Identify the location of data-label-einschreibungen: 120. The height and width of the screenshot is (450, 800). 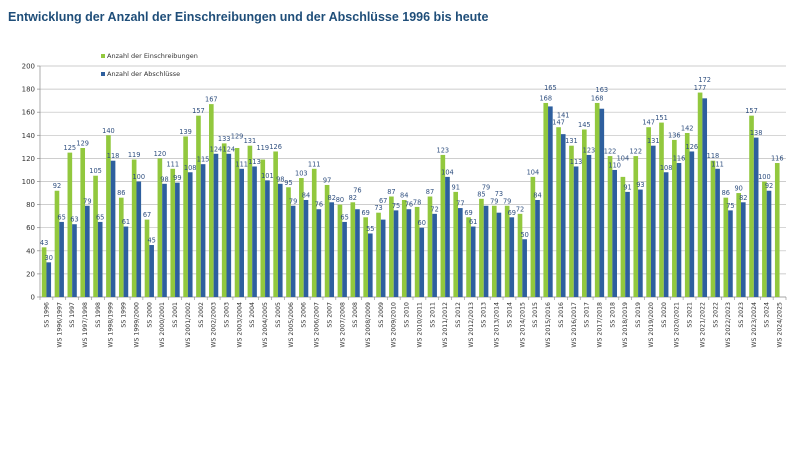
(160, 154).